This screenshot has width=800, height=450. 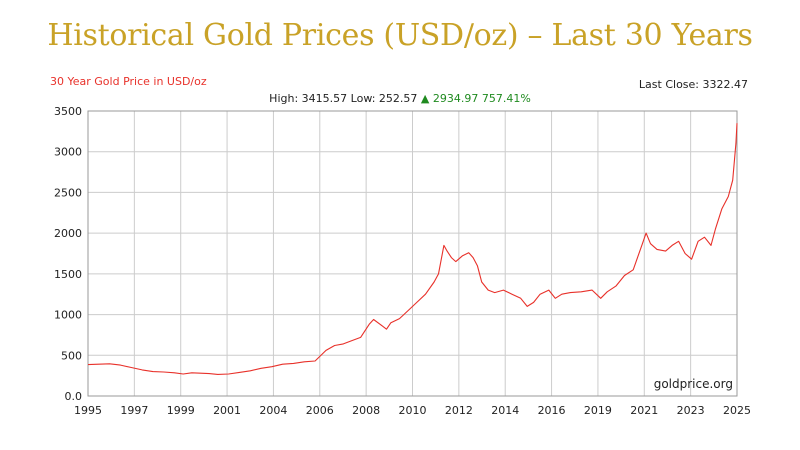 What do you see at coordinates (552, 410) in the screenshot?
I see `x-tick-label: 2016` at bounding box center [552, 410].